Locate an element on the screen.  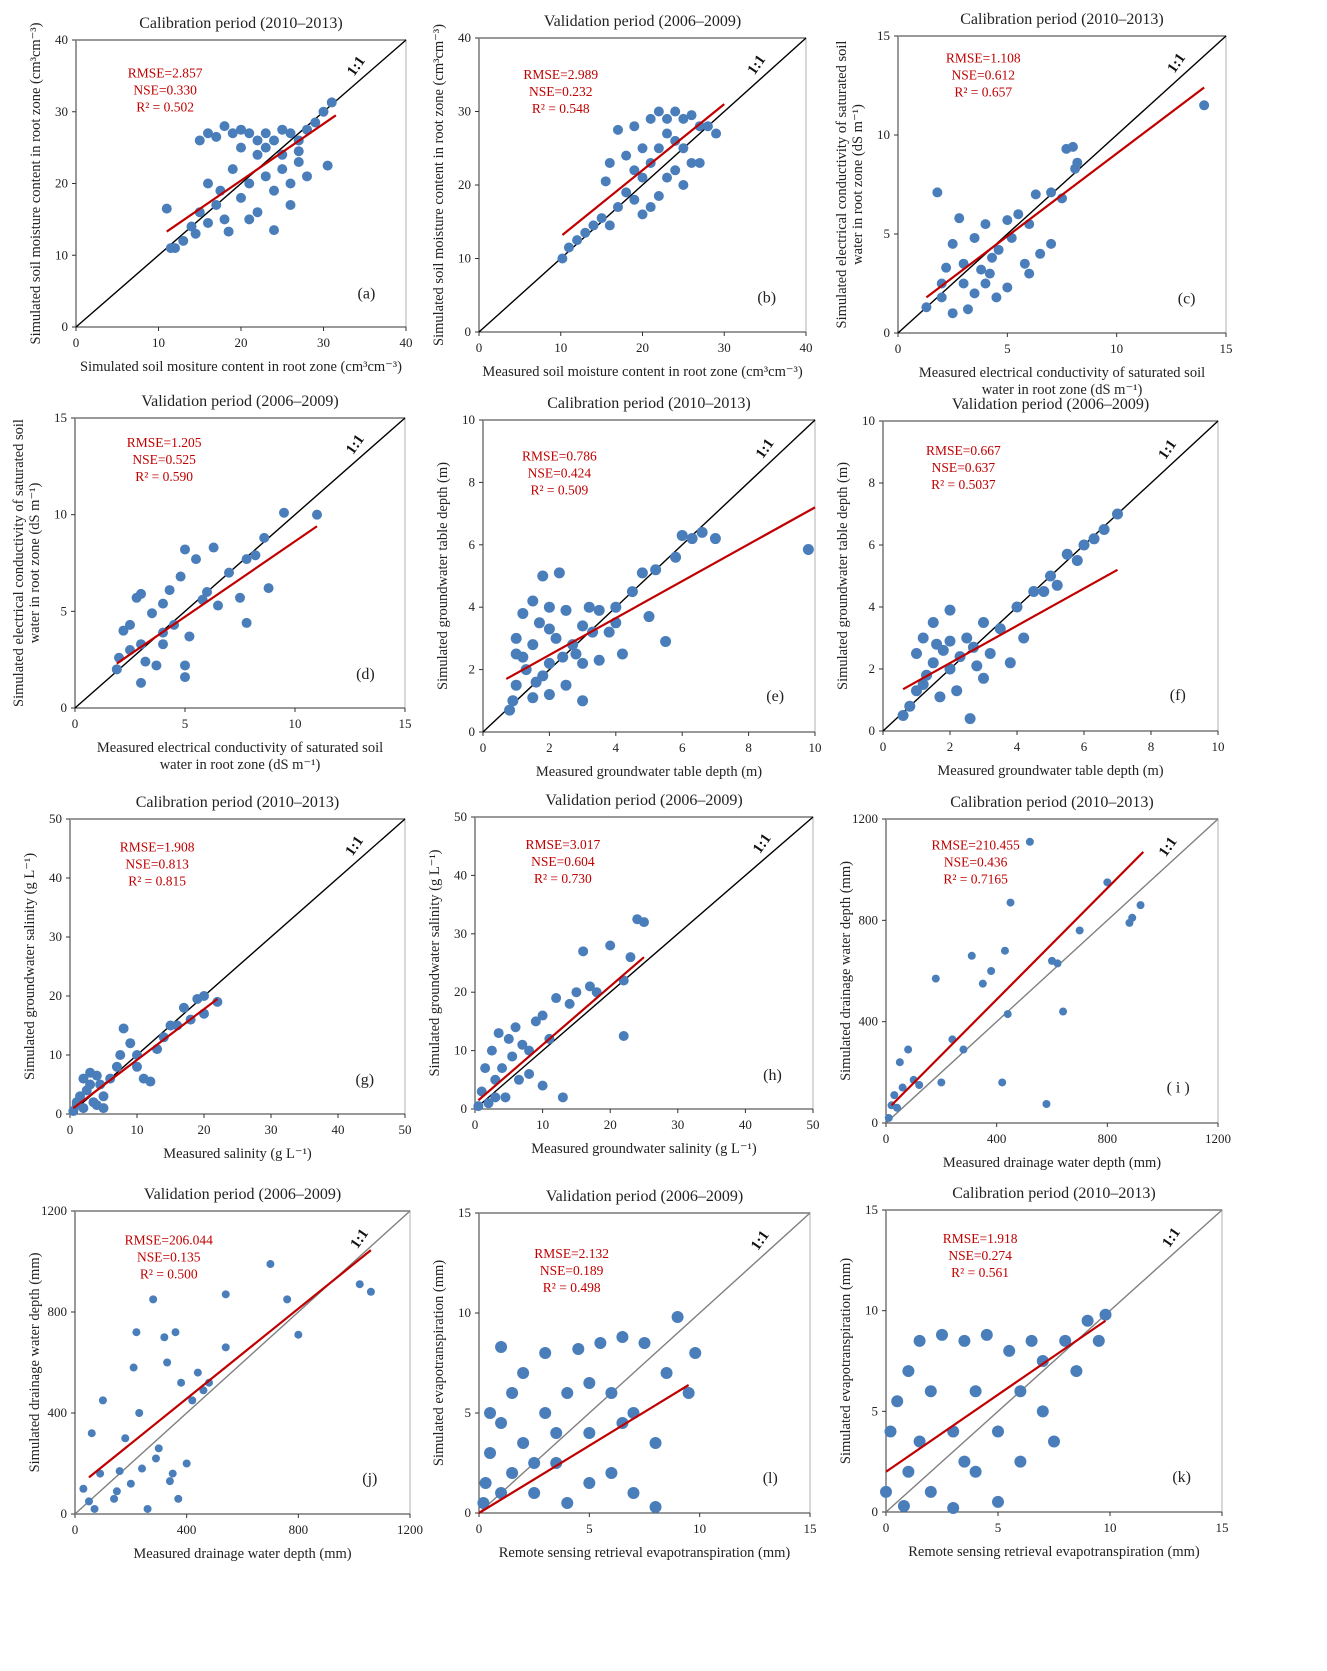
x-tick-label: 1200 is located at coordinates (410, 1529).